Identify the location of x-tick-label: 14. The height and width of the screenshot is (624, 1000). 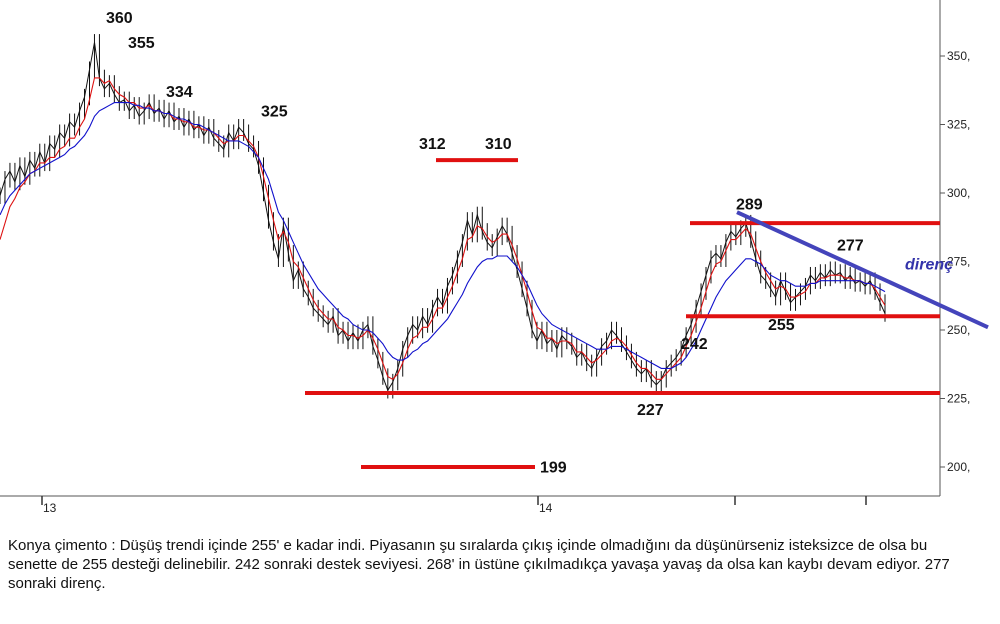
(546, 508).